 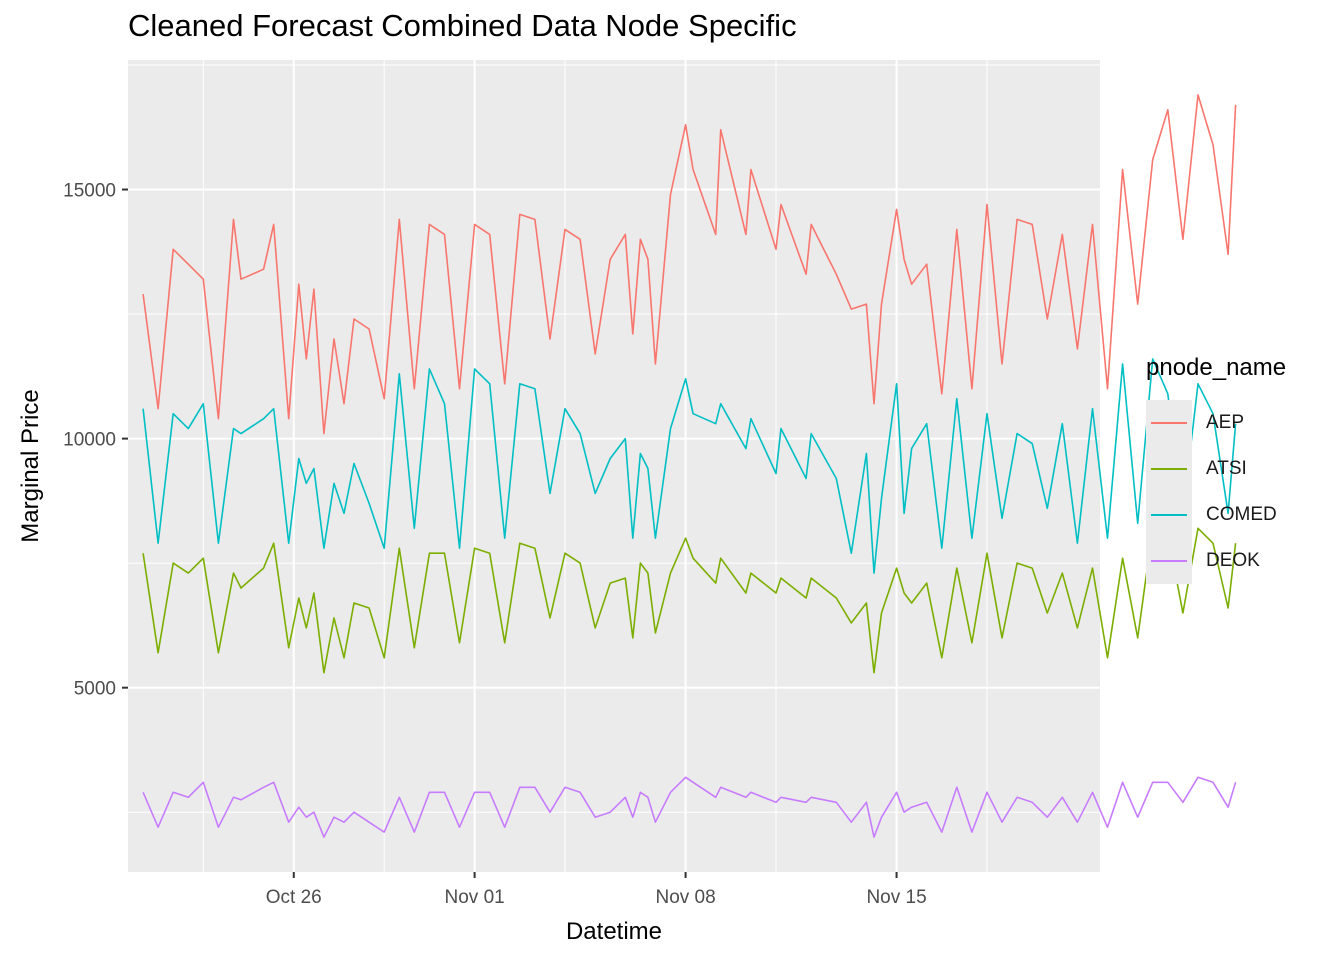 I want to click on legend-item-comed: COMED, so click(x=1216, y=515).